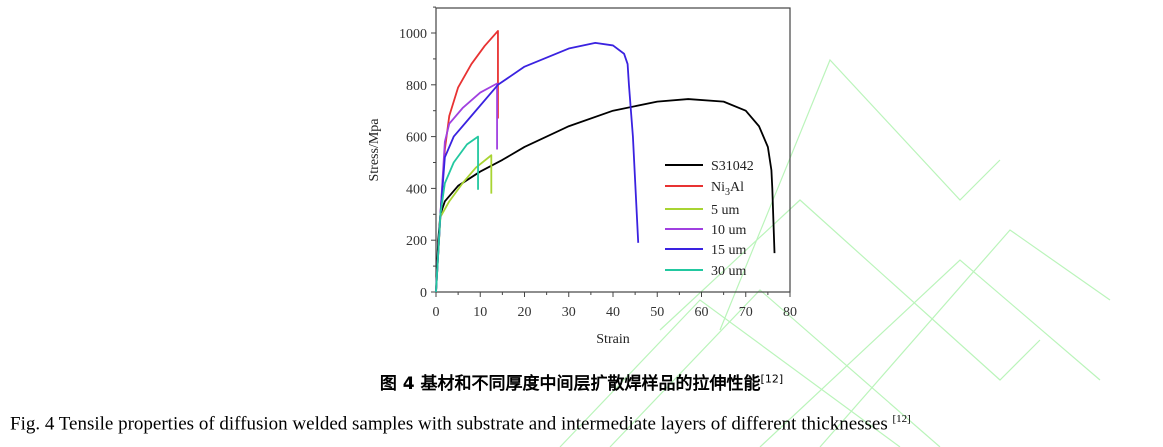  I want to click on legend: S31042 Ni3Al 5 um 10 um 15 um 30 um, so click(709, 219).